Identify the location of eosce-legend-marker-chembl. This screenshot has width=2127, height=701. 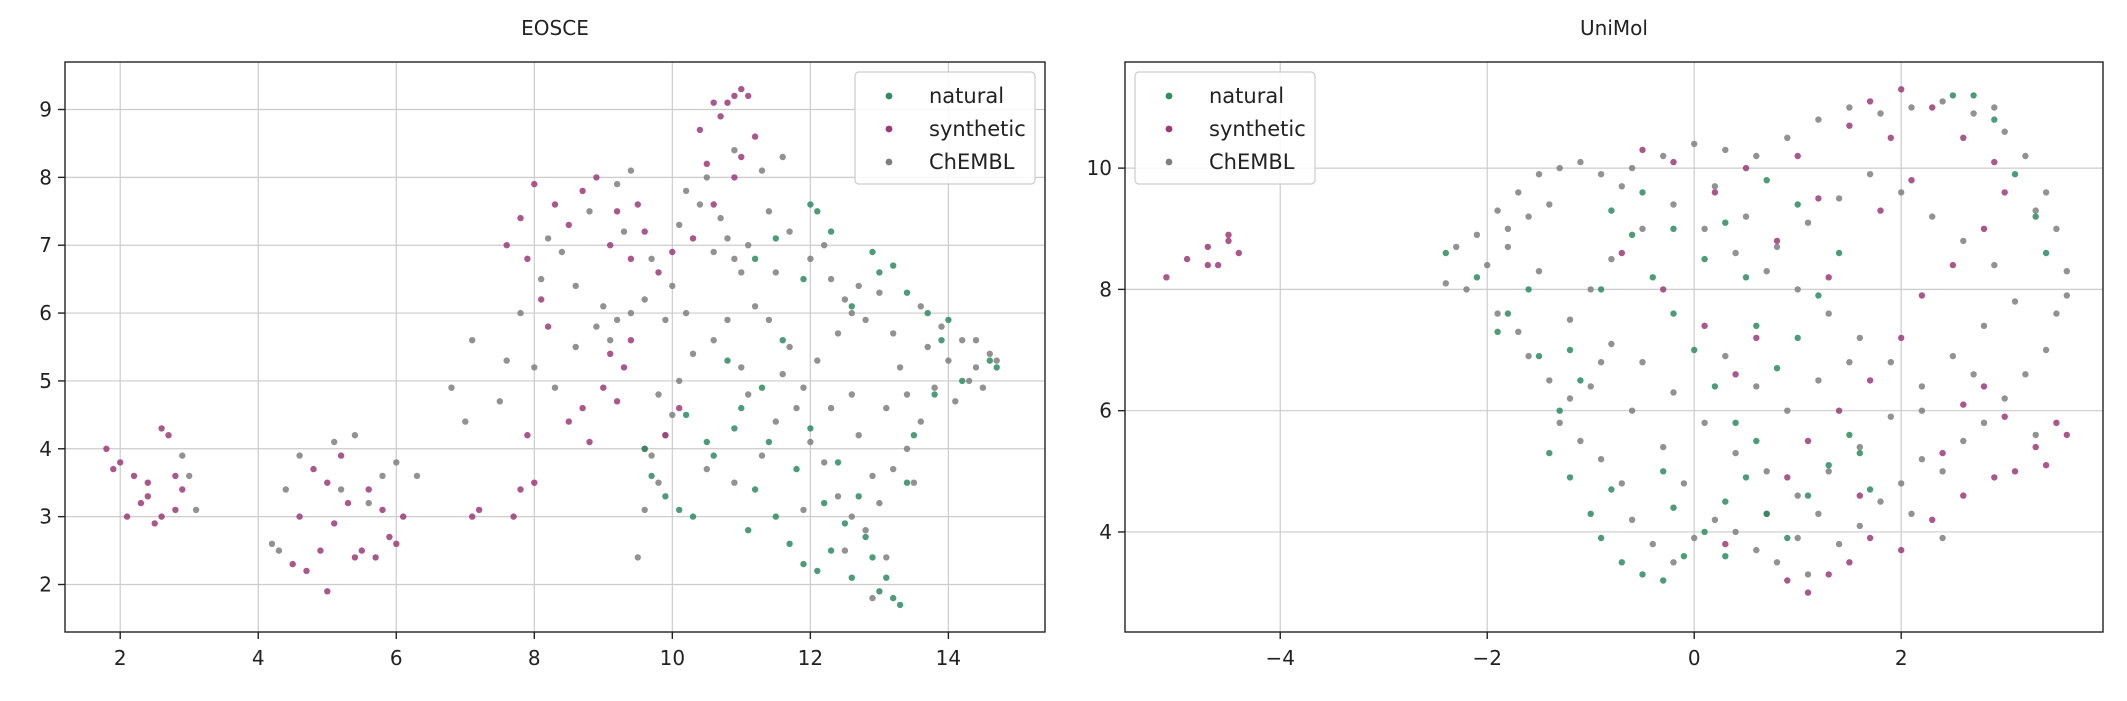
(889, 162).